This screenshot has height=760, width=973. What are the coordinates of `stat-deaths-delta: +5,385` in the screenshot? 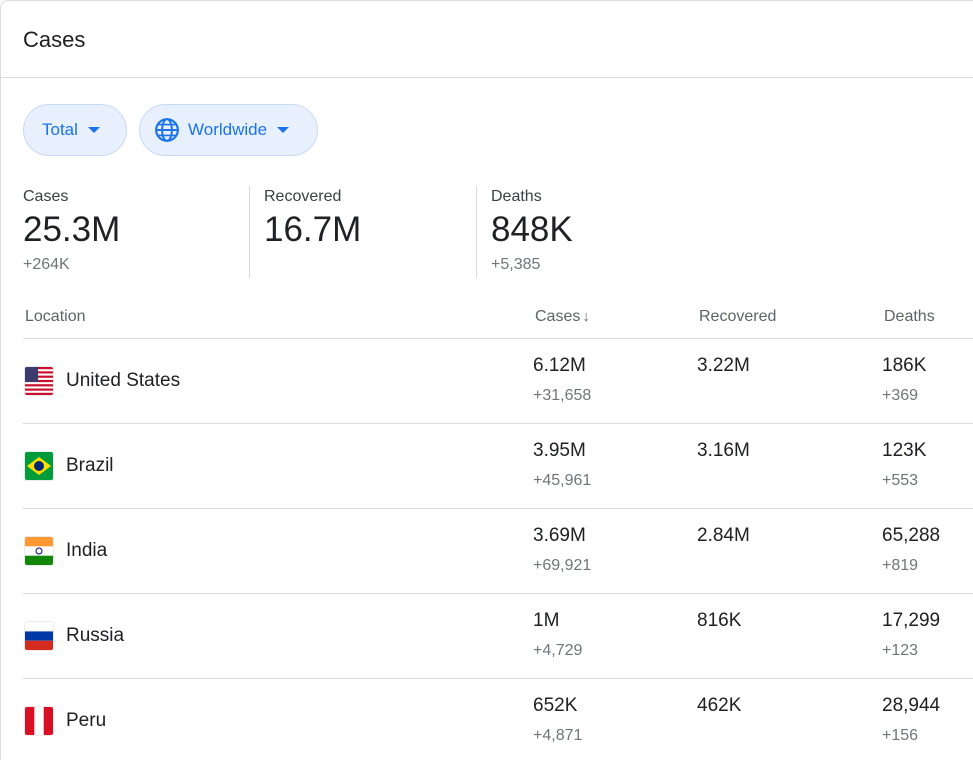 It's located at (516, 264).